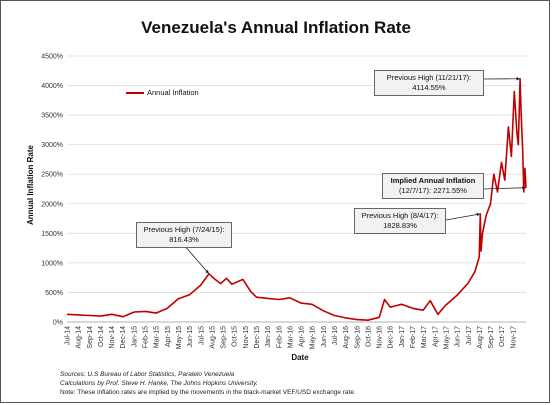 This screenshot has width=552, height=405. I want to click on y-tick-label: 1500%, so click(52, 234).